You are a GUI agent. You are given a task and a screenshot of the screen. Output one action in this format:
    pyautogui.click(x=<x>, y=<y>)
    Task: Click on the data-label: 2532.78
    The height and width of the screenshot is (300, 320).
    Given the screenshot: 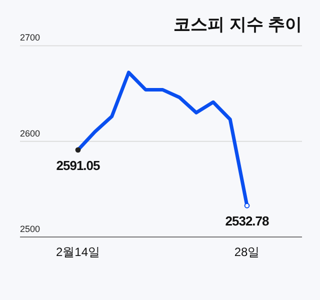 What is the action you would take?
    pyautogui.click(x=247, y=221)
    